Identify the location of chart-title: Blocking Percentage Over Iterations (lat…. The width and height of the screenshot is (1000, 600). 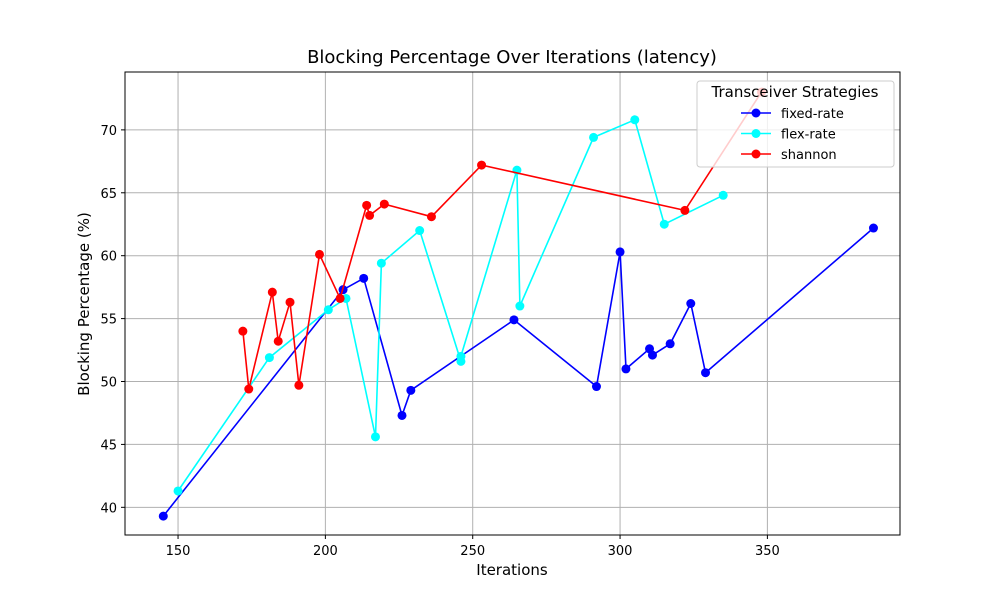
(512, 57).